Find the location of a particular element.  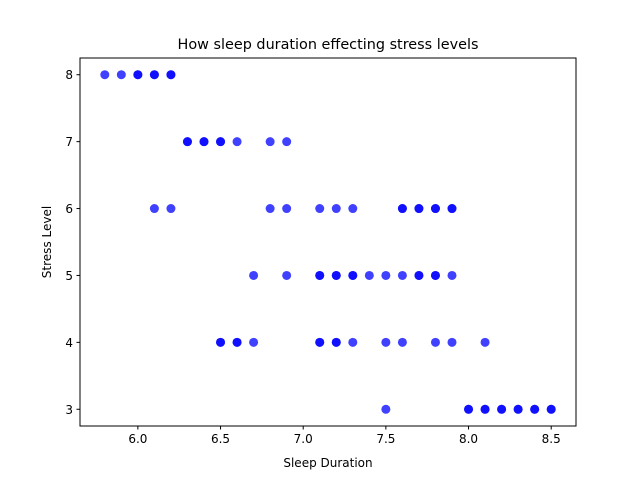

x-tick-label: 7.0 is located at coordinates (303, 439).